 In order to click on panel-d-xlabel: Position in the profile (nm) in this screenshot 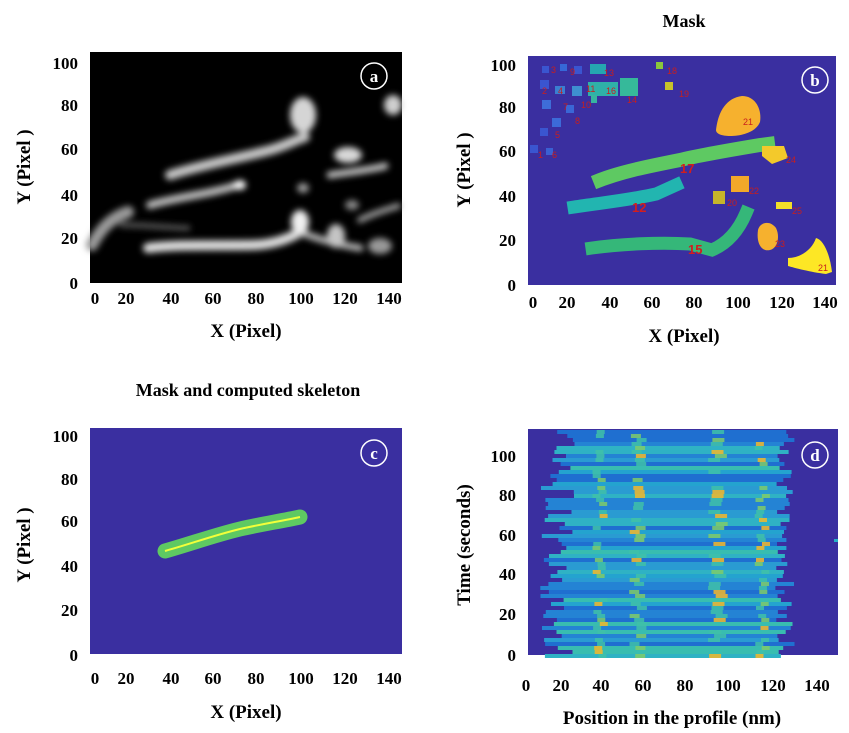, I will do `click(672, 718)`.